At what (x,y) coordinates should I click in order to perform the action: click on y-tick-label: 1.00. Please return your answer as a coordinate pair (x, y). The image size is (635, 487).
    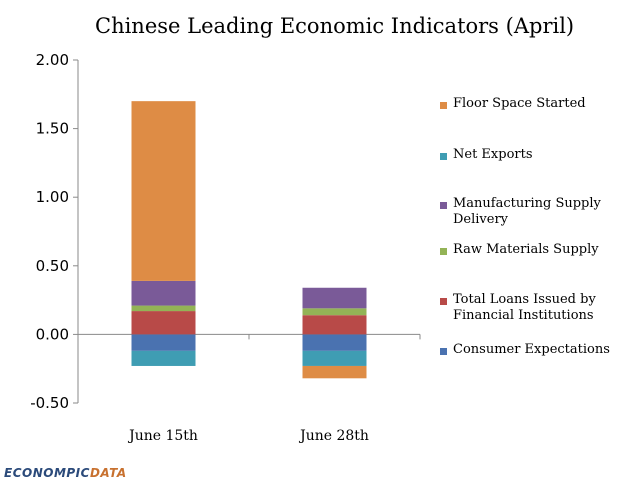
    Looking at the image, I should click on (52, 197).